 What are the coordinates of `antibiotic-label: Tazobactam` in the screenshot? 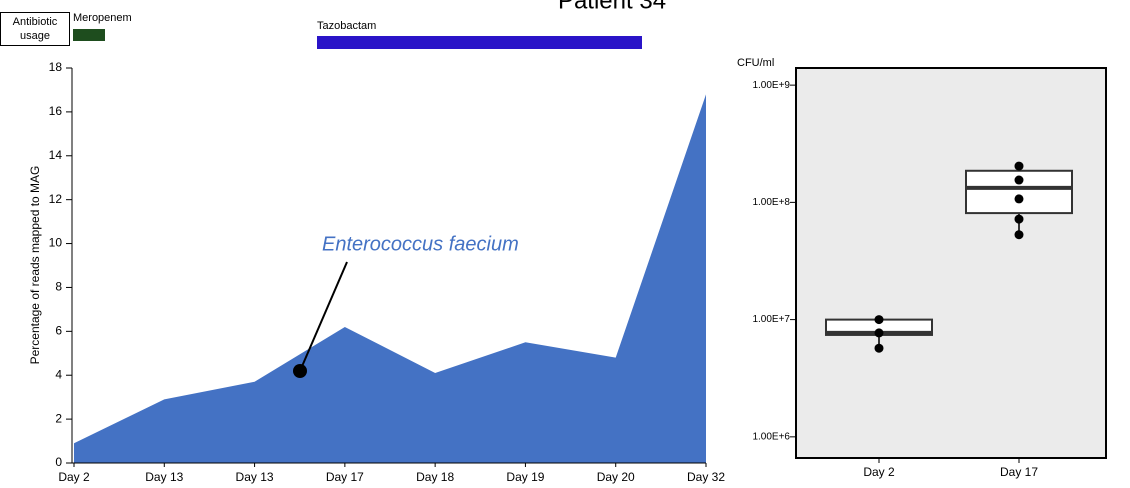 It's located at (346, 26).